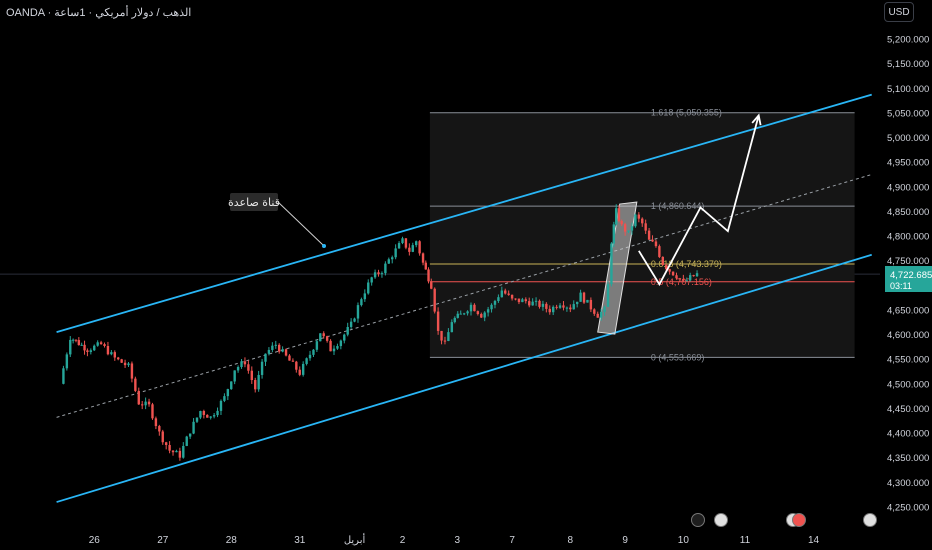 This screenshot has height=550, width=932. I want to click on us-flag-icon, so click(870, 520).